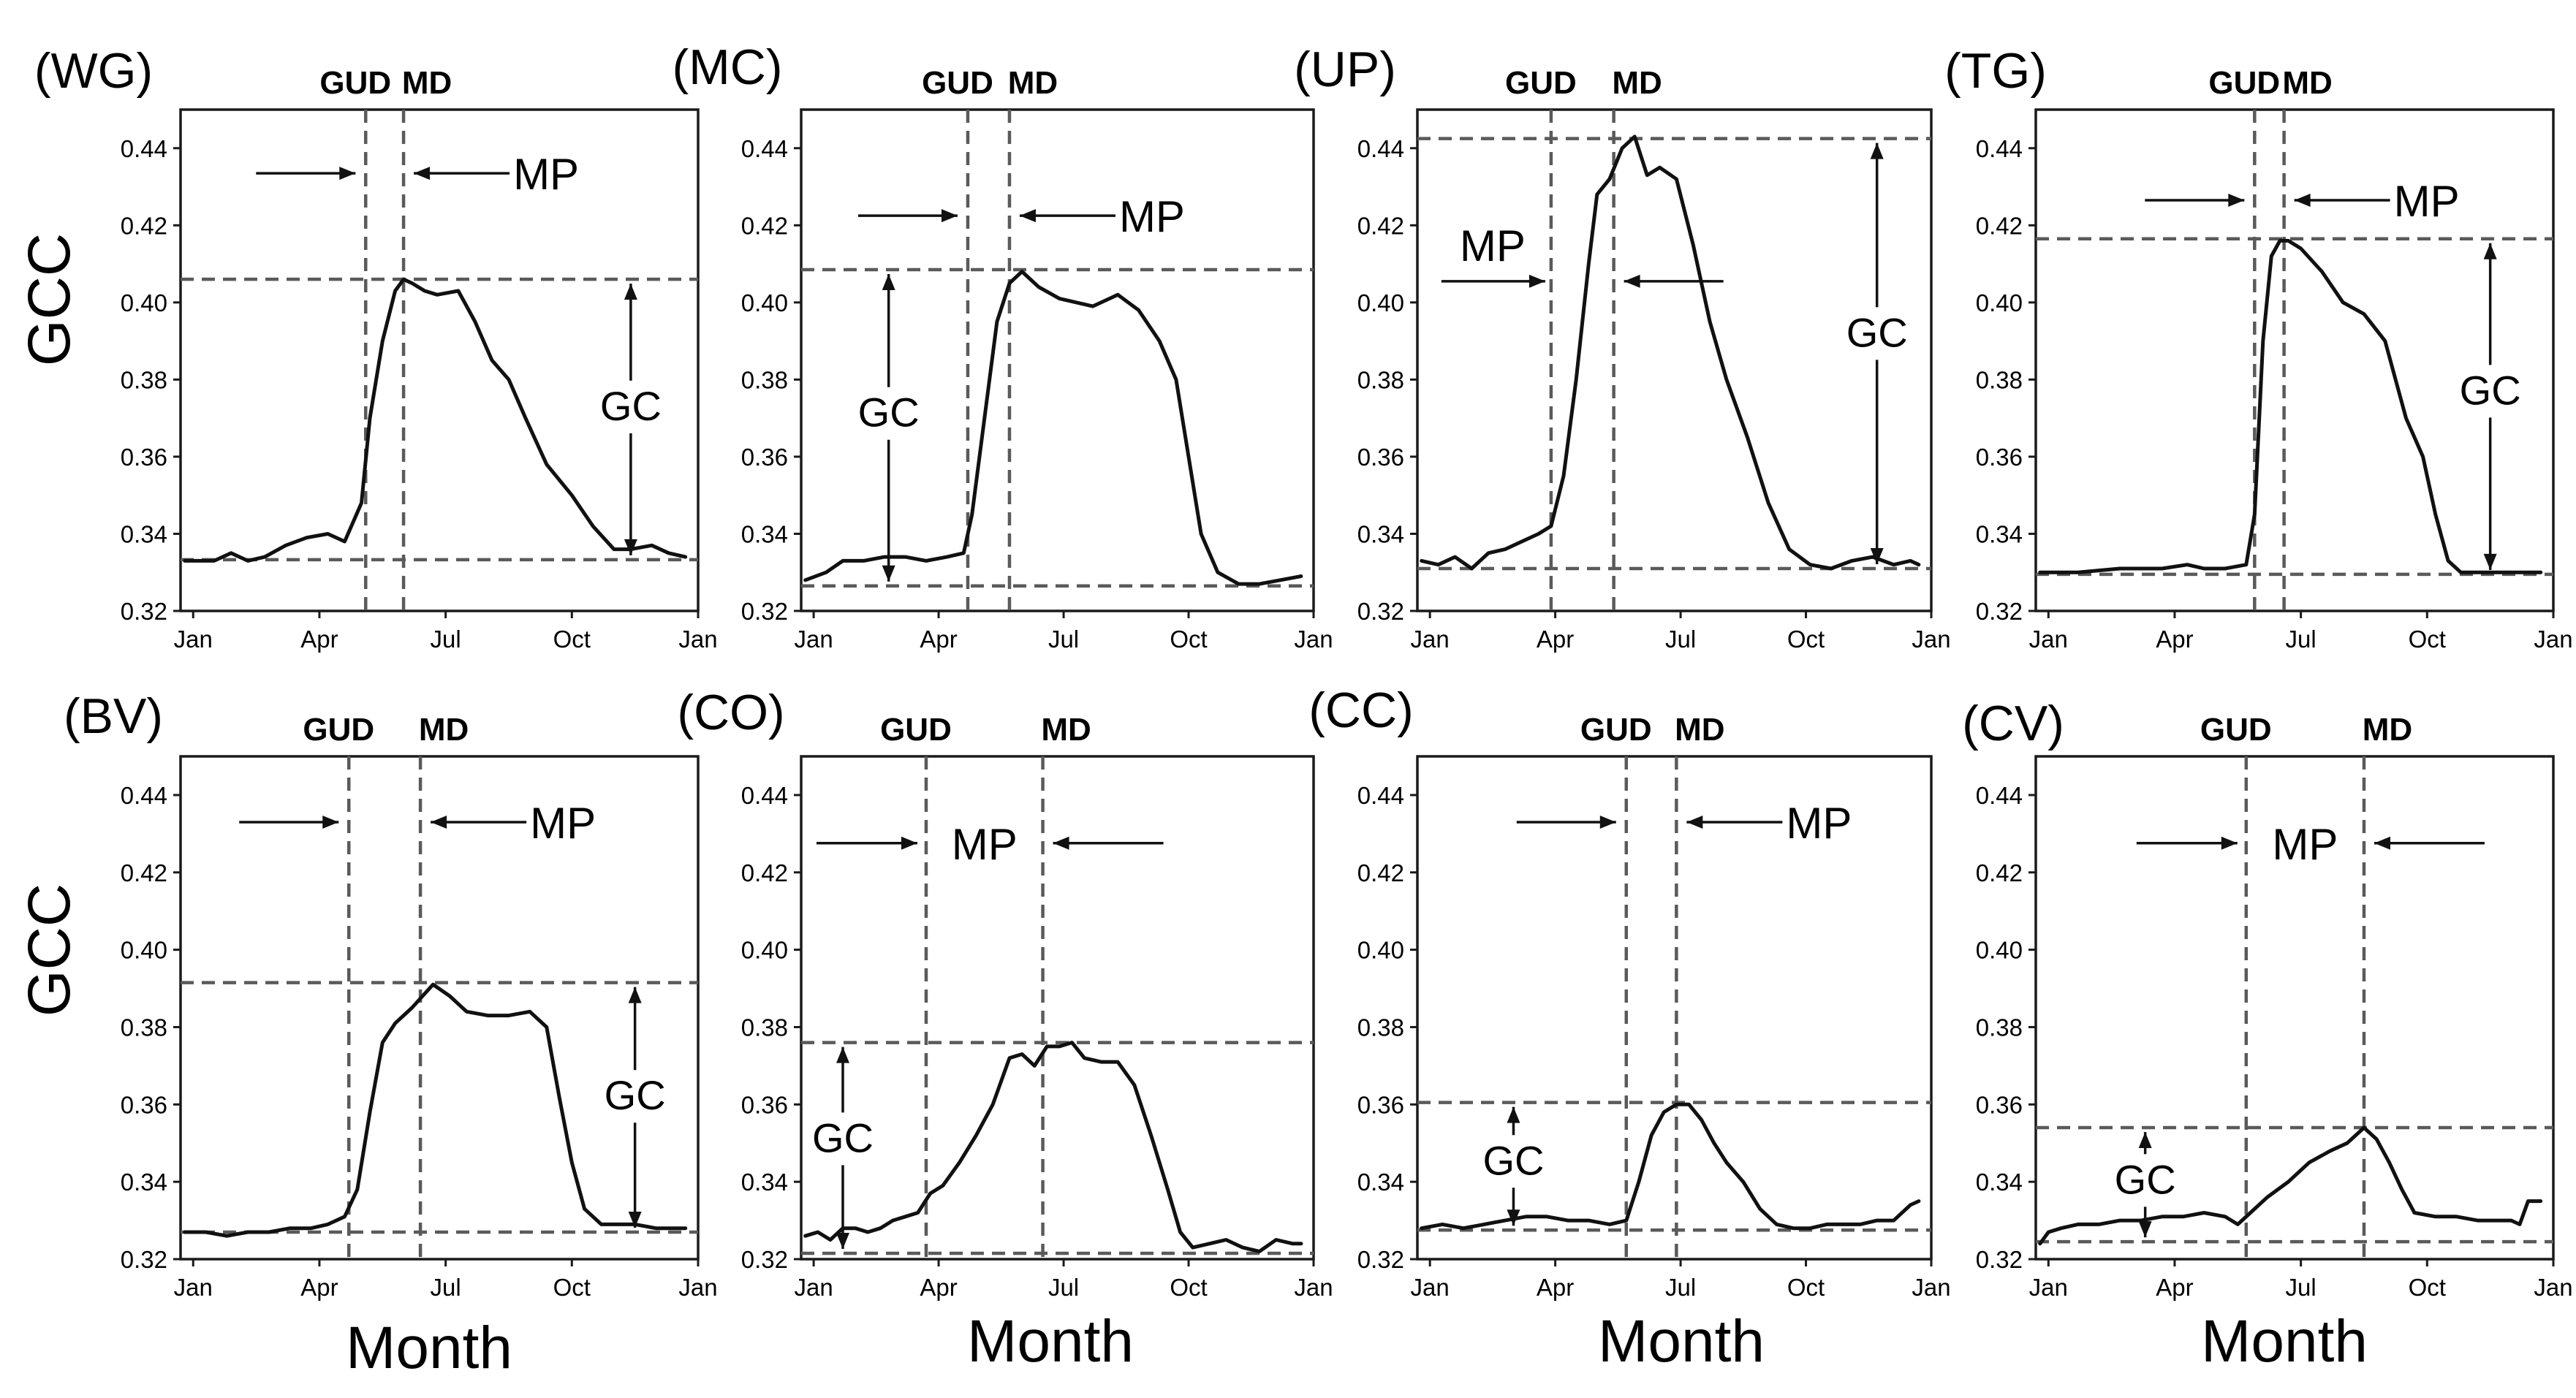  Describe the element at coordinates (49, 299) in the screenshot. I see `y-axis-title-top: GCC` at that location.